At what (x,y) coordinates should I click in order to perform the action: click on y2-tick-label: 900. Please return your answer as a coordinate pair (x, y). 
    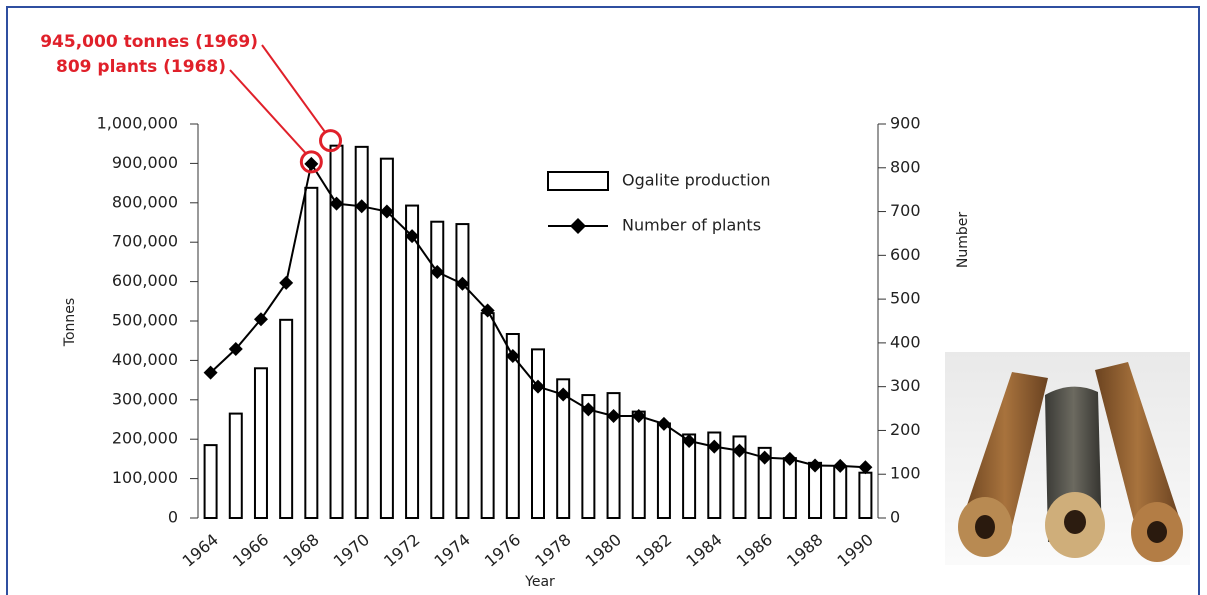
    Looking at the image, I should click on (905, 123).